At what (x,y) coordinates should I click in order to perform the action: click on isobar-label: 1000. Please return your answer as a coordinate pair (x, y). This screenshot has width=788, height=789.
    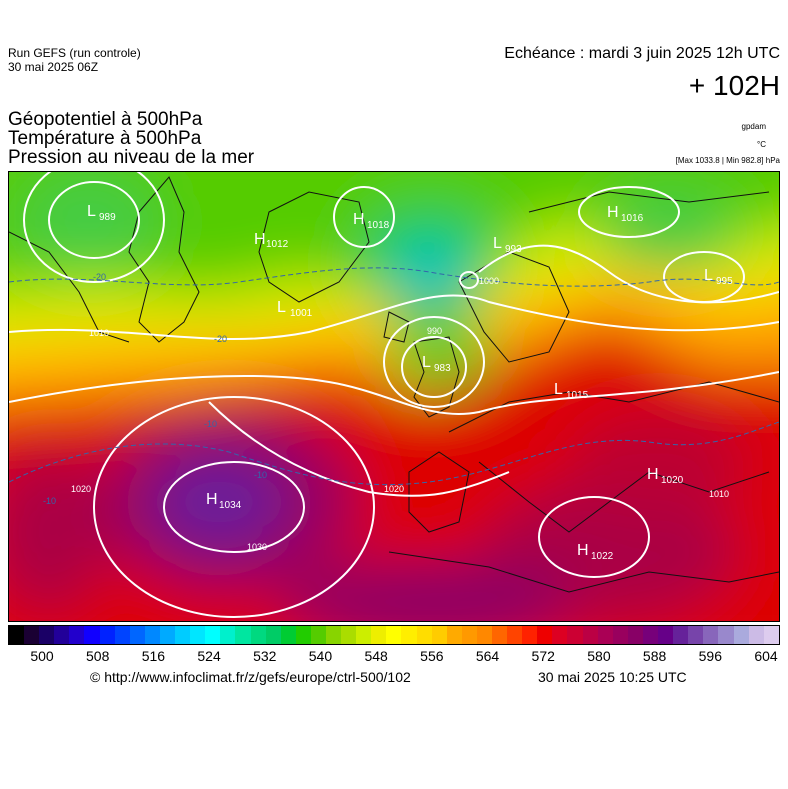
    Looking at the image, I should click on (489, 281).